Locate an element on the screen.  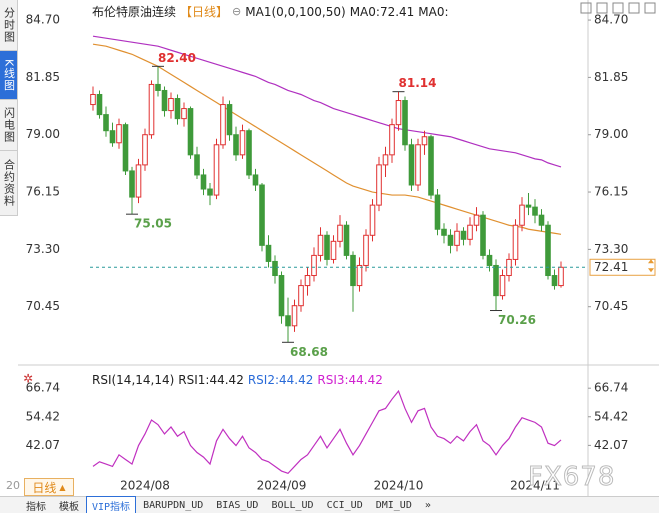
extreme-label: 82.40 is located at coordinates (177, 58).